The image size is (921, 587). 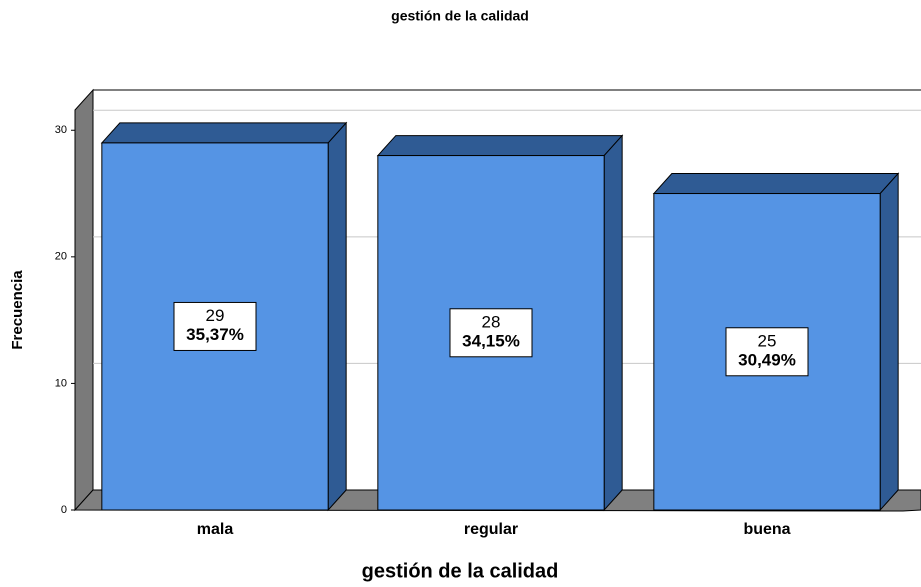 I want to click on left-wall, so click(x=84, y=300).